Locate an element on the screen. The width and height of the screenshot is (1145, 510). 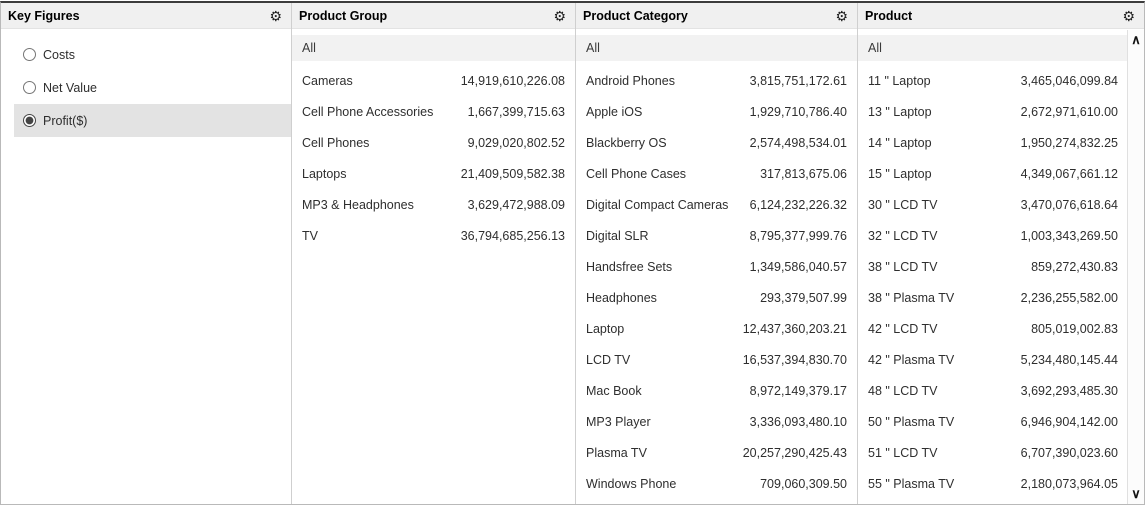
filter-item: Cell Phone Cases 317,813,675.06 is located at coordinates (716, 173).